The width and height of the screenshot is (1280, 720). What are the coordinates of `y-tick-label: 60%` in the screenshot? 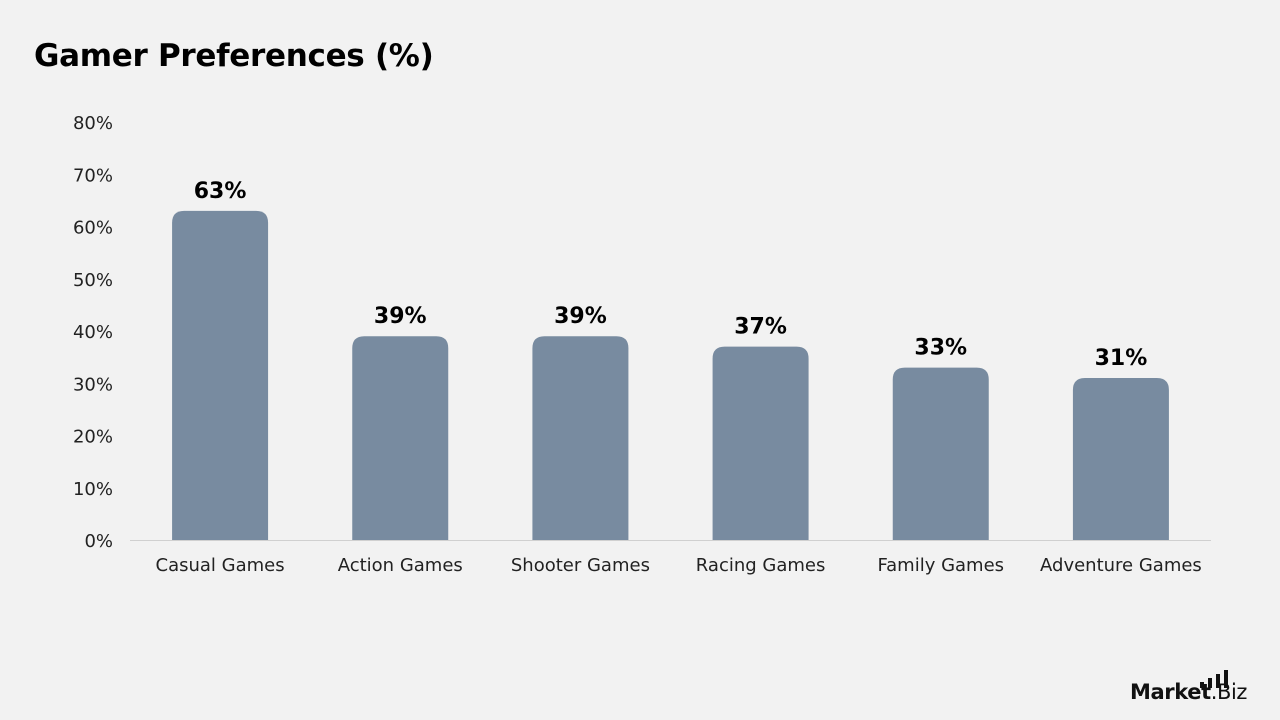 It's located at (93, 228).